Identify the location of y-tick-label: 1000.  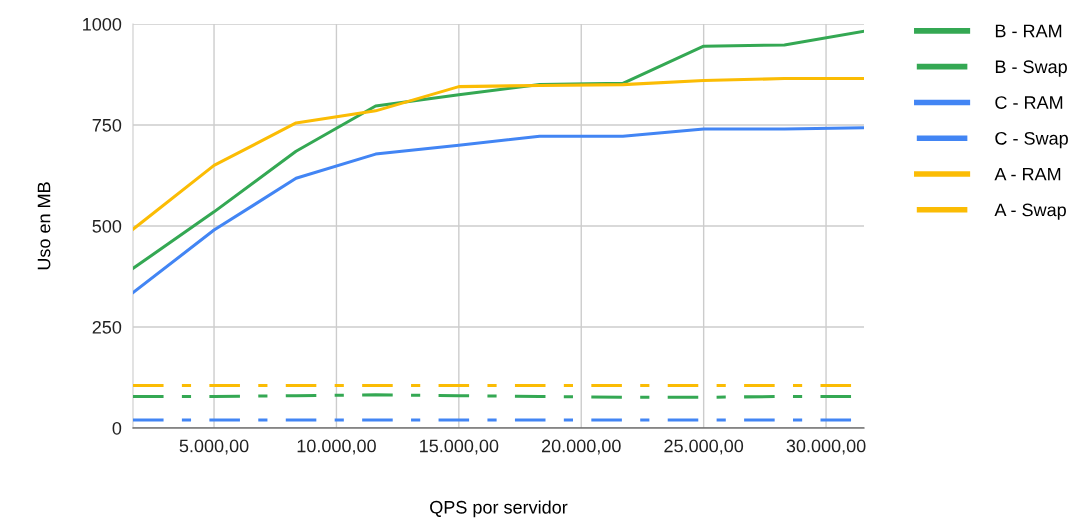
(102, 24).